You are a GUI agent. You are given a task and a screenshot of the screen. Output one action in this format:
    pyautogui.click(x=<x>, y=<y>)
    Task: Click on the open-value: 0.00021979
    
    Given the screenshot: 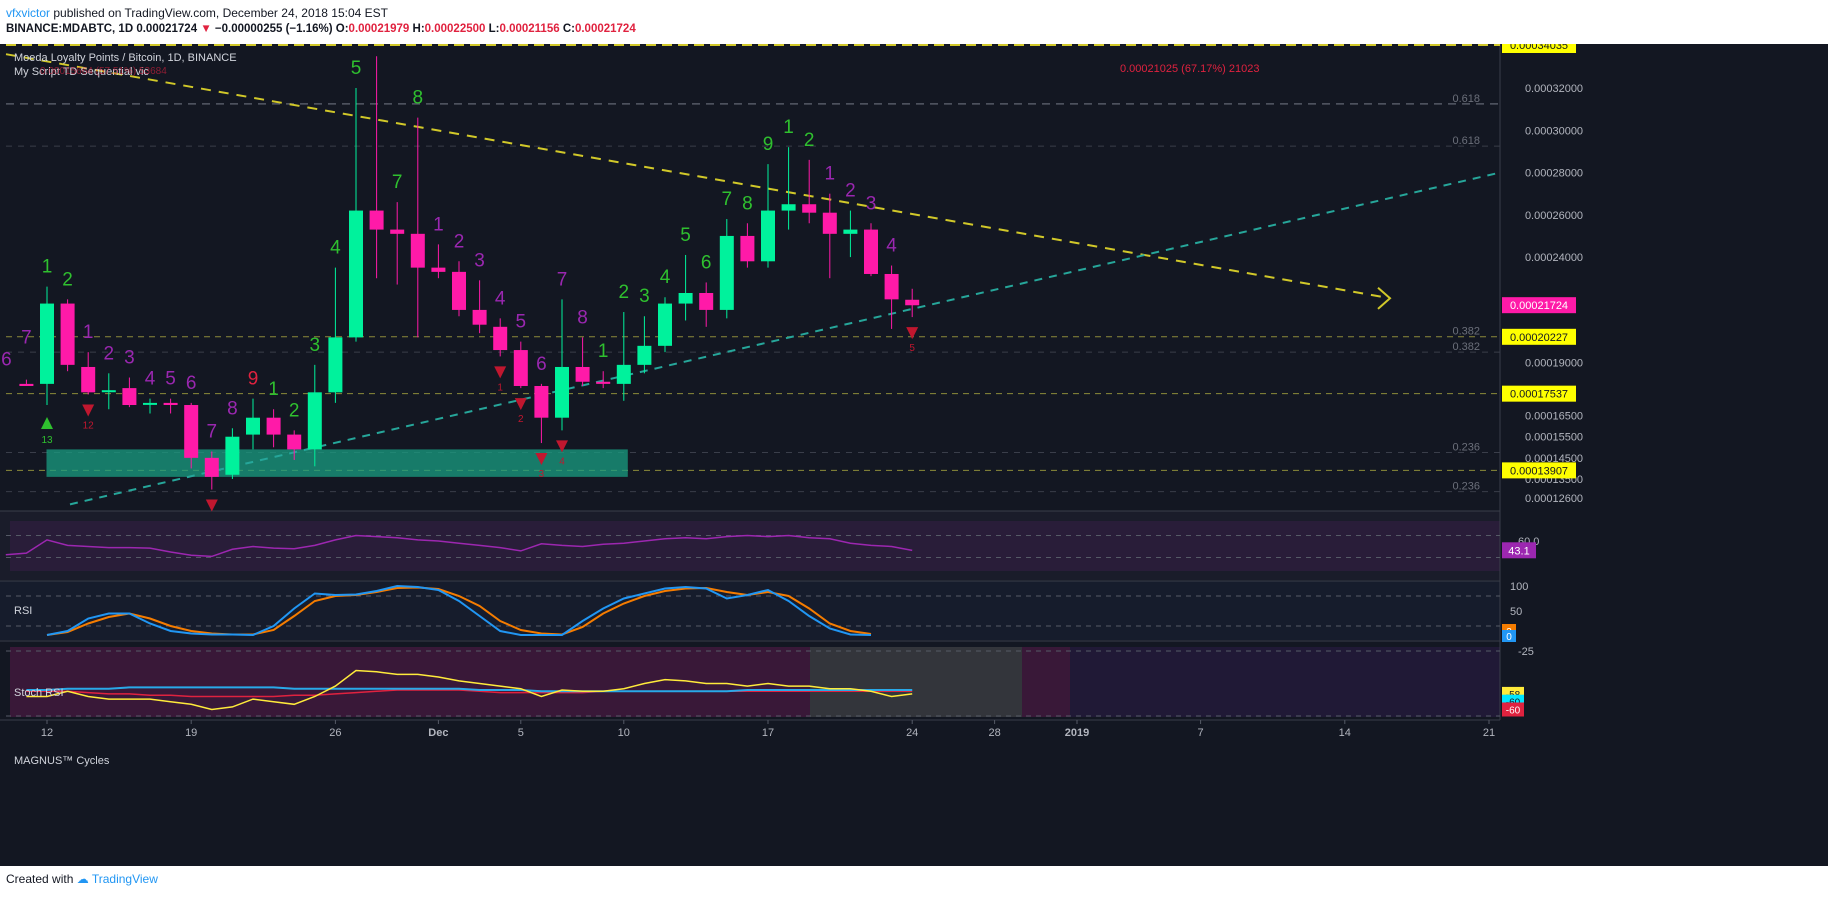 What is the action you would take?
    pyautogui.click(x=379, y=29)
    